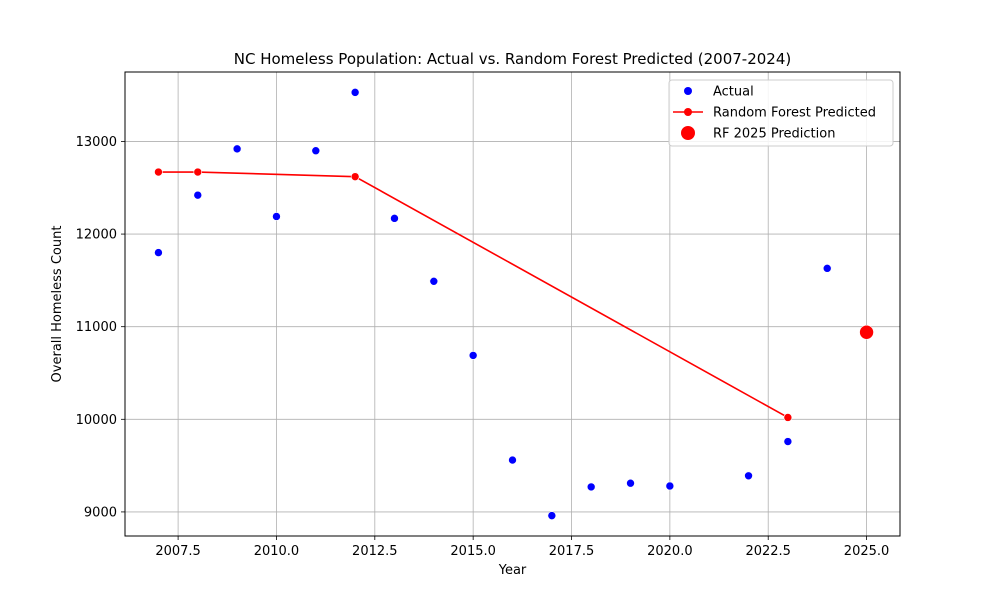 The width and height of the screenshot is (1000, 600). I want to click on y-tick-label: 13000, so click(96, 142).